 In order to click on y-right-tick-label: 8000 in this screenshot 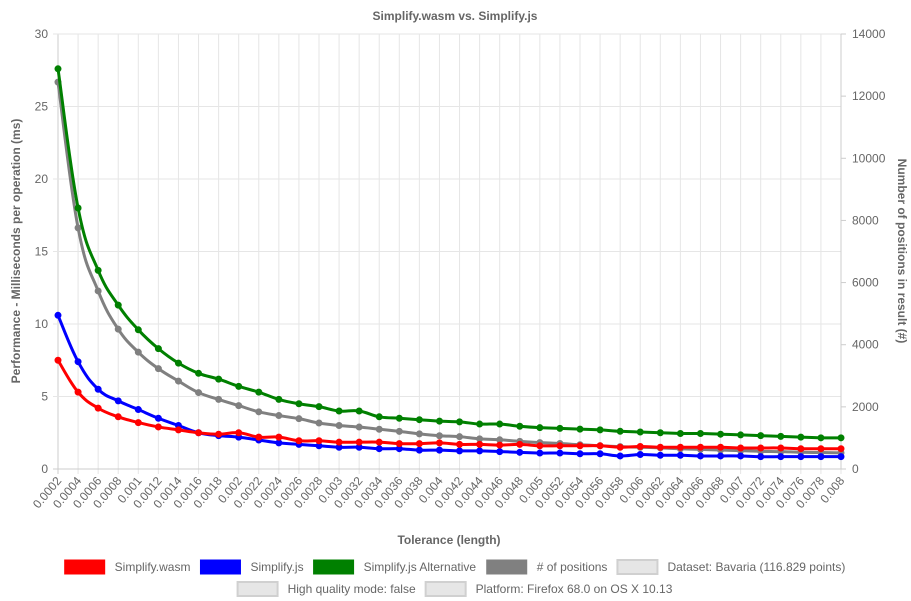, I will do `click(865, 220)`.